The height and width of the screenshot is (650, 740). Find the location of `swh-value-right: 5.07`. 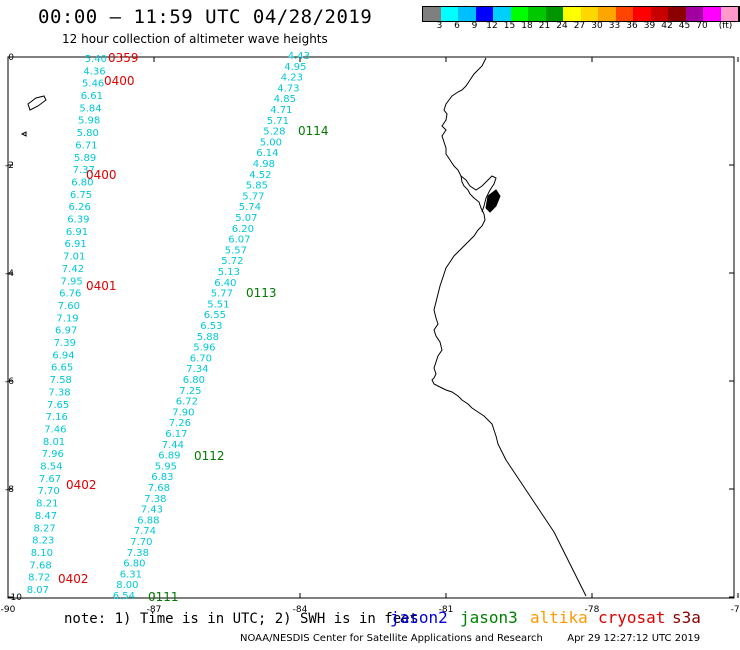

swh-value-right: 5.07 is located at coordinates (246, 218).